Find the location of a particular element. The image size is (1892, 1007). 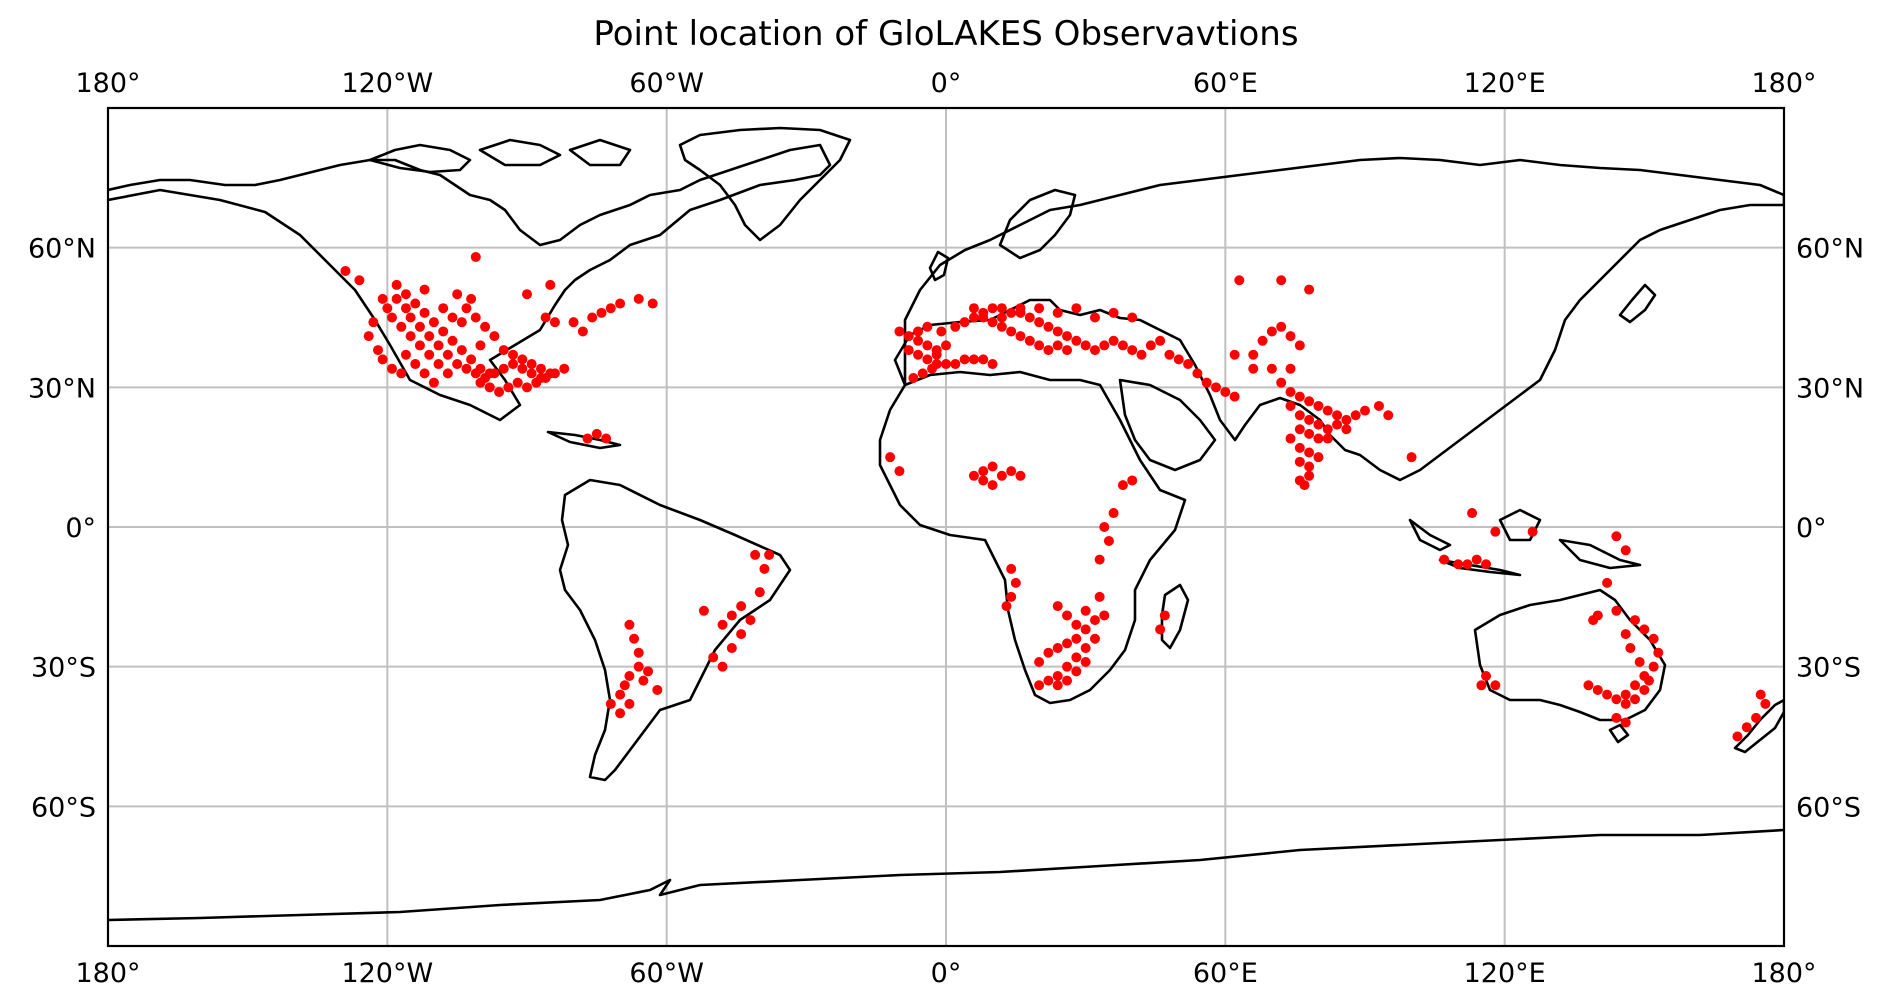

coastline-arctic-islands is located at coordinates (500, 156).